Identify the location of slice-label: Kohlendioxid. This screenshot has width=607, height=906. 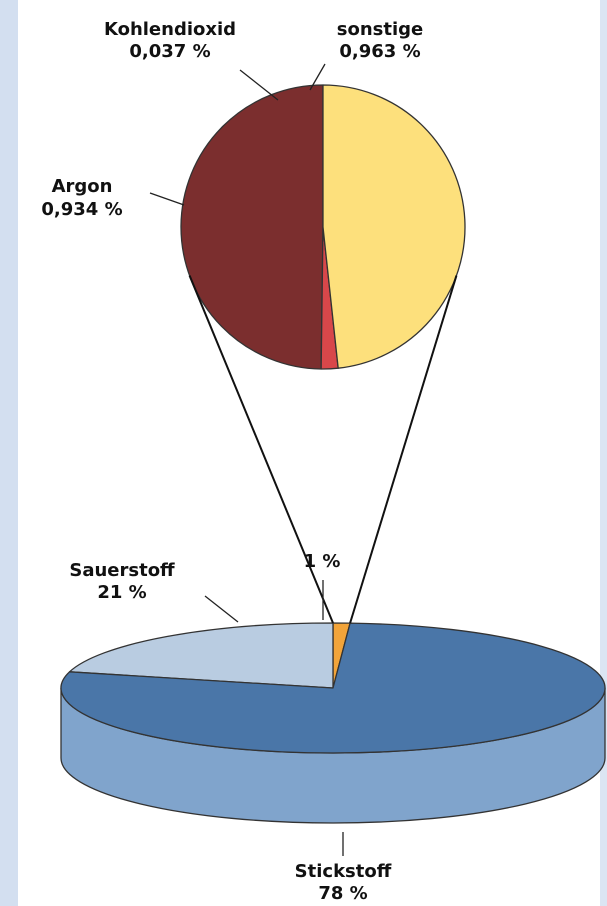
(170, 29).